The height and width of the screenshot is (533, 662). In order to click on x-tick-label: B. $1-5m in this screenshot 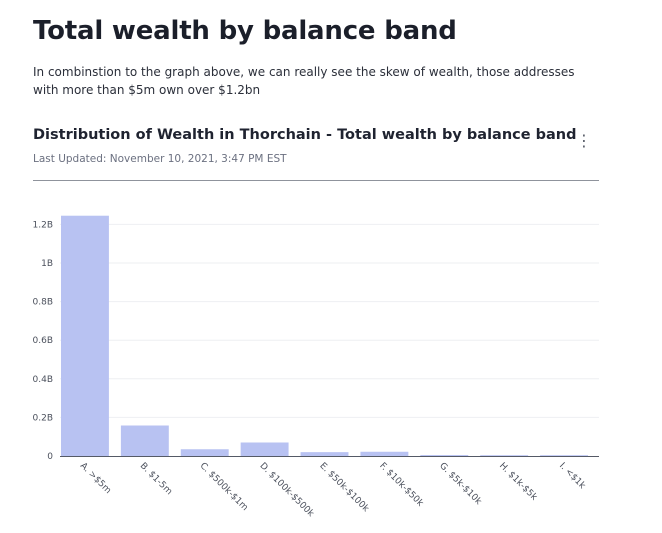, I will do `click(156, 479)`.